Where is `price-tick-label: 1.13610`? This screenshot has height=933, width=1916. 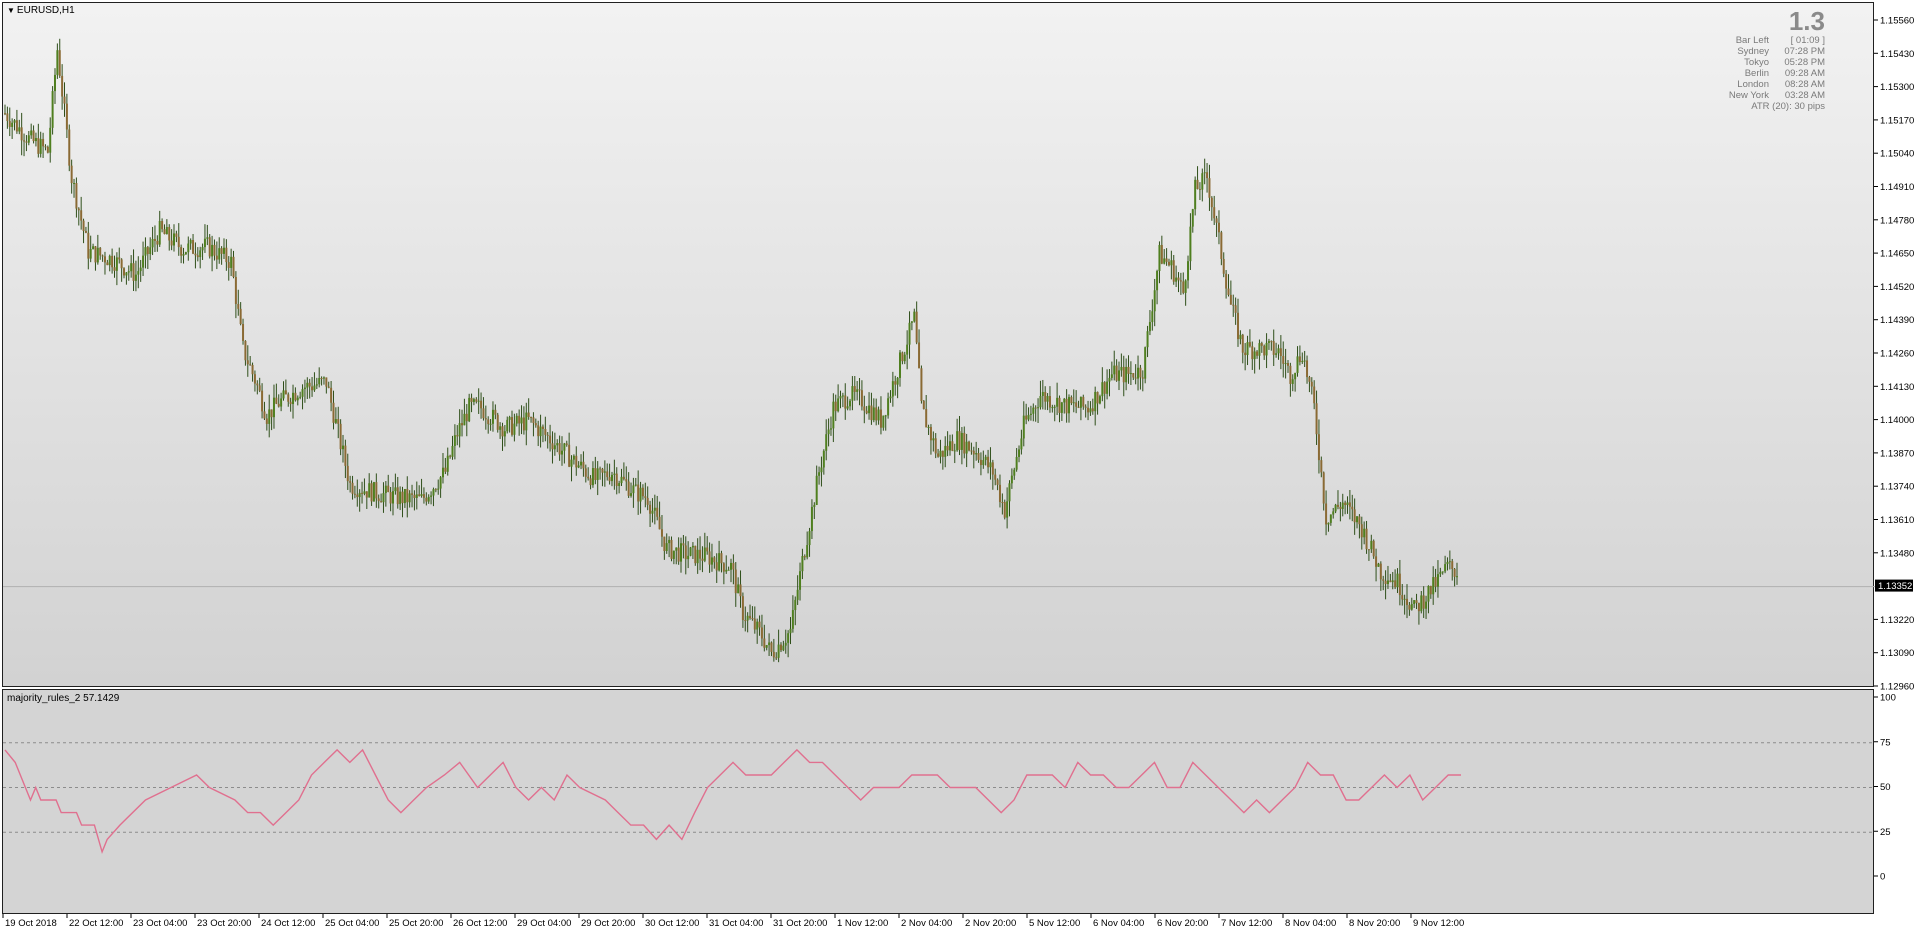 price-tick-label: 1.13610 is located at coordinates (1897, 520).